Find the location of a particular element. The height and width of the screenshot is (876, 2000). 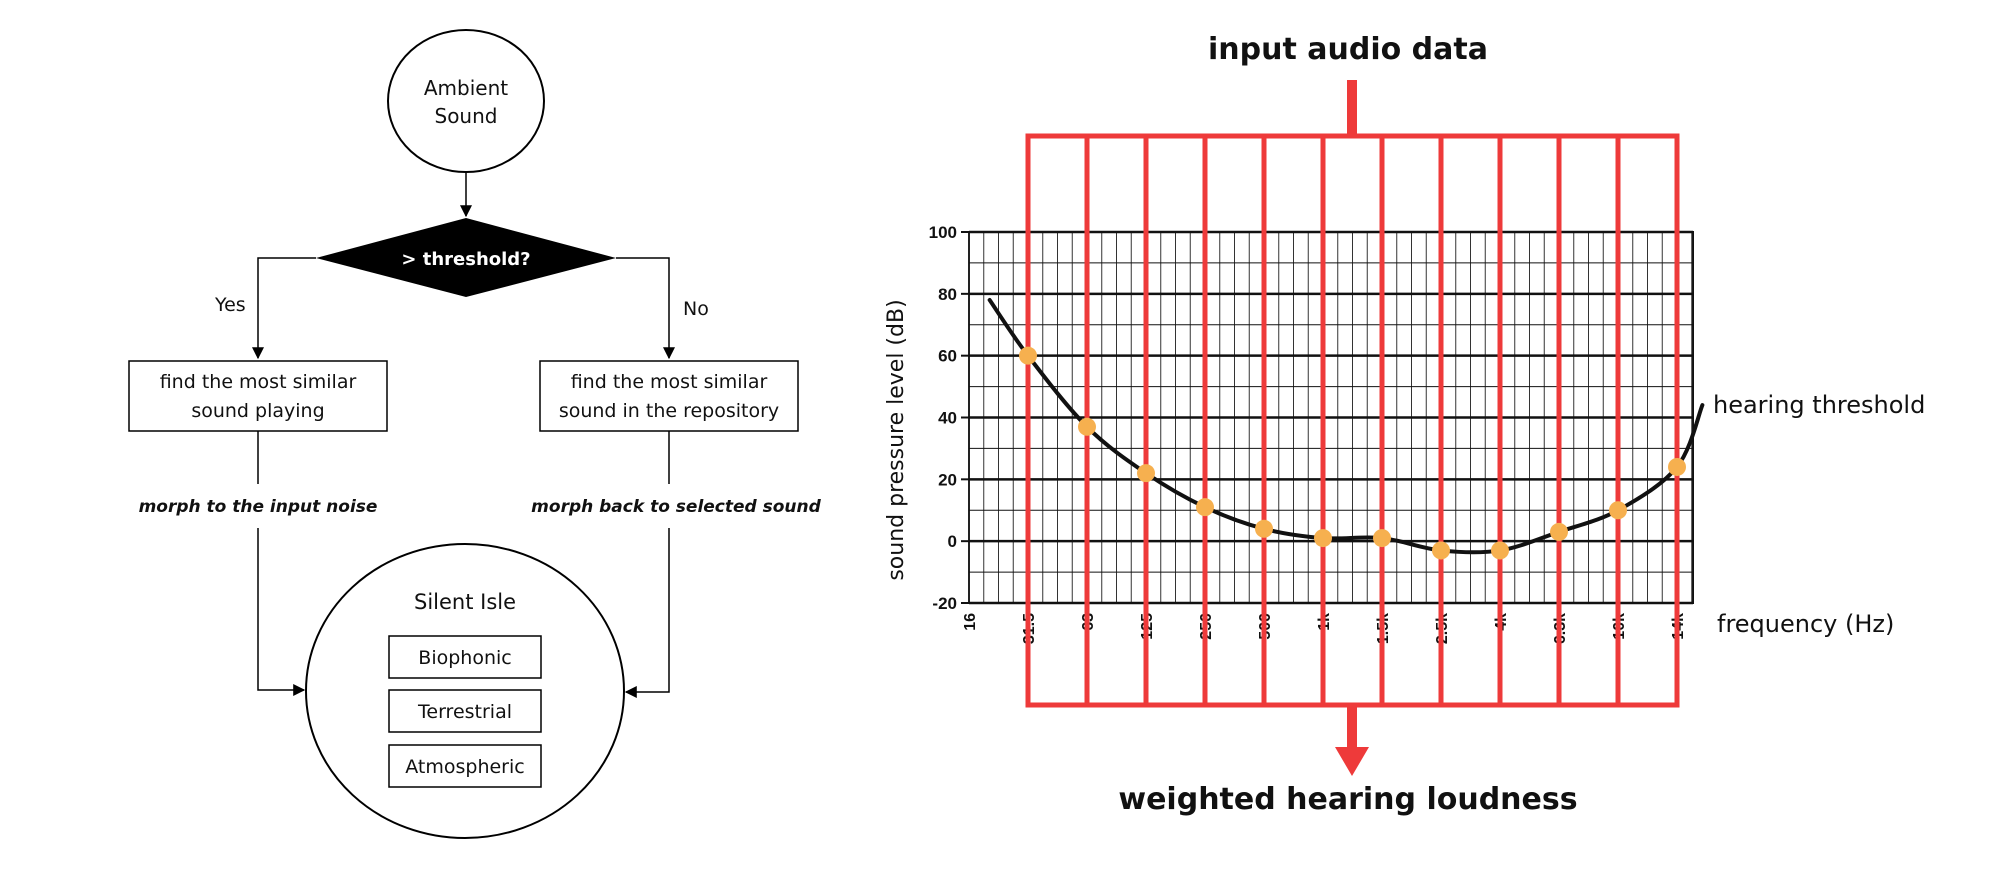

isle-item-atmospheric: Atmospheric is located at coordinates (465, 766).